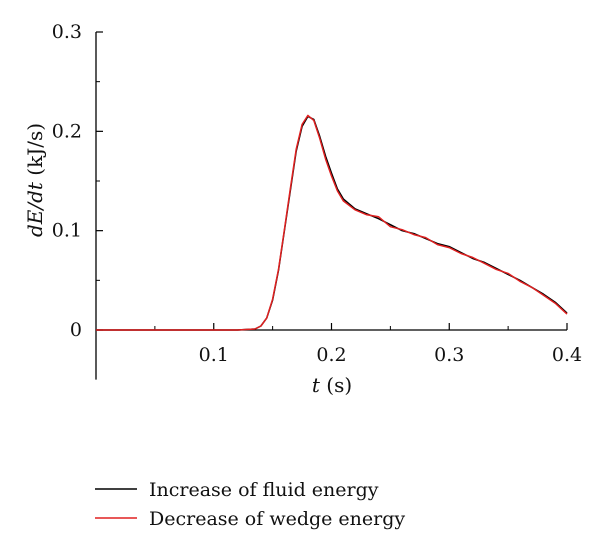 The width and height of the screenshot is (600, 552). I want to click on y-tick-label: 0.2, so click(67, 131).